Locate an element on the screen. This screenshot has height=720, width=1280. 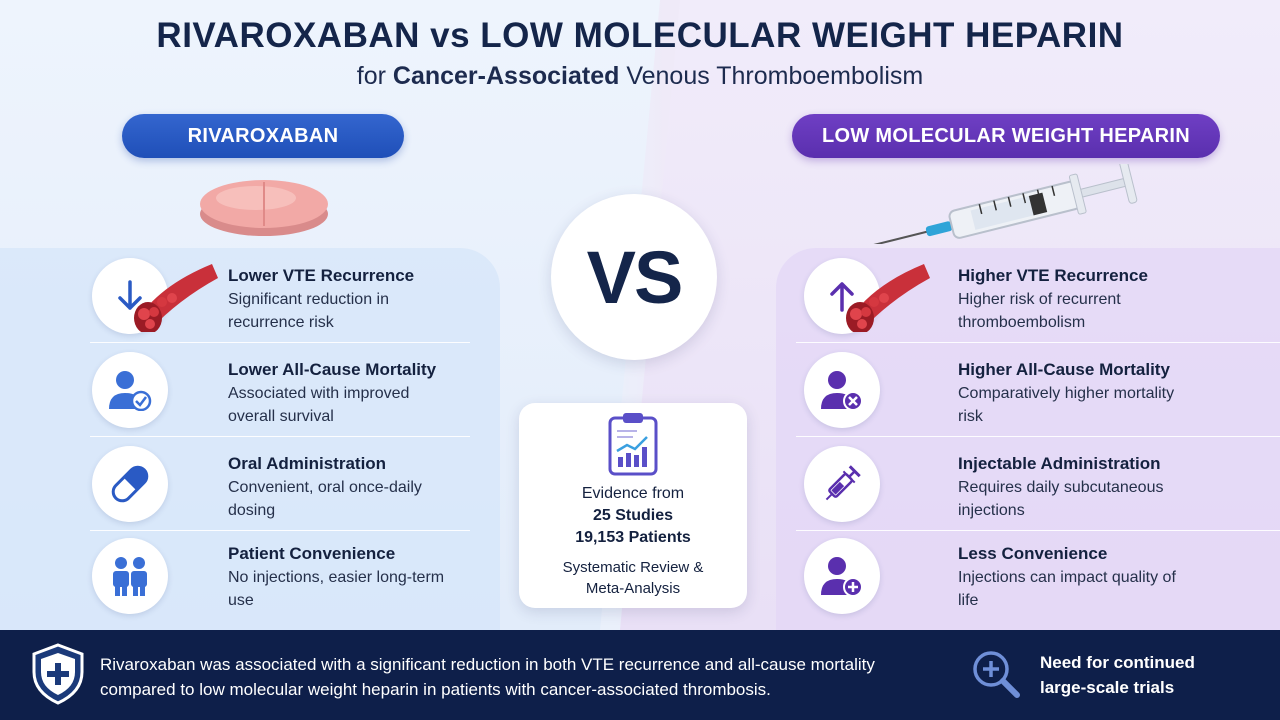
item-desc: Convenient, oral once-daily dosing is located at coordinates (325, 499).